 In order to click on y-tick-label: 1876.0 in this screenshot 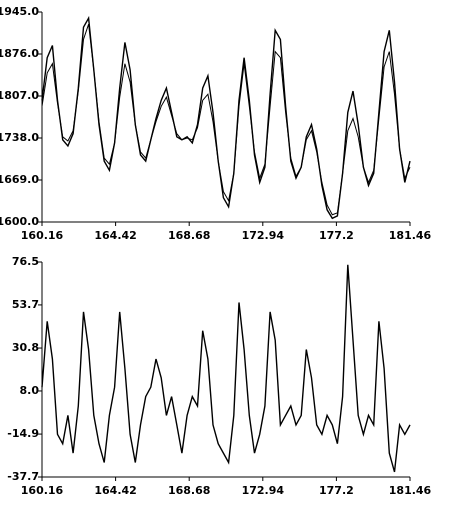, I will do `click(19, 53)`.